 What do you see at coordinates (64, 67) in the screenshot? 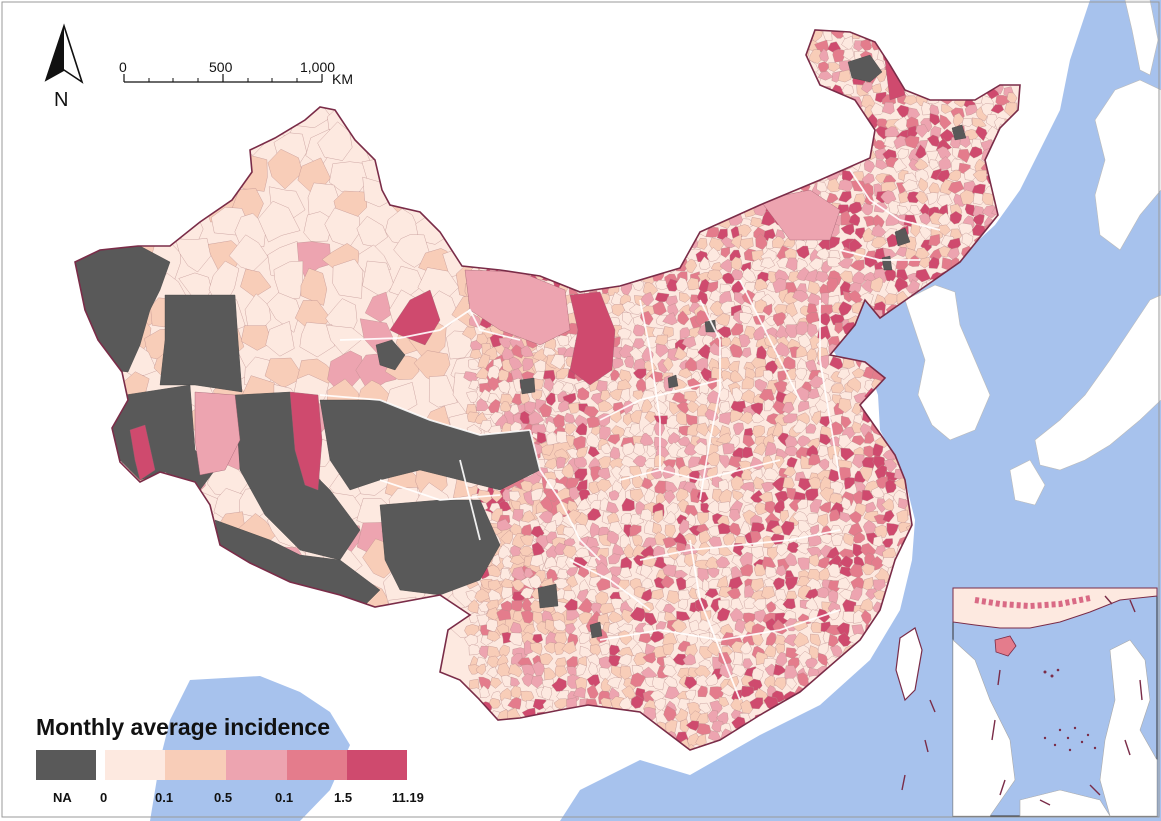
I see `north-arrow: N` at bounding box center [64, 67].